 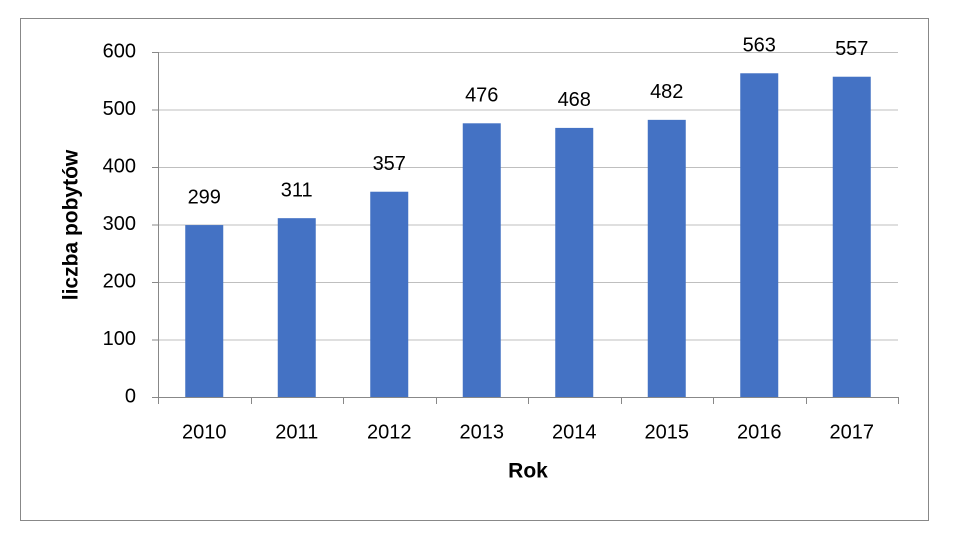 I want to click on x-tick-label: 2016, so click(x=759, y=432).